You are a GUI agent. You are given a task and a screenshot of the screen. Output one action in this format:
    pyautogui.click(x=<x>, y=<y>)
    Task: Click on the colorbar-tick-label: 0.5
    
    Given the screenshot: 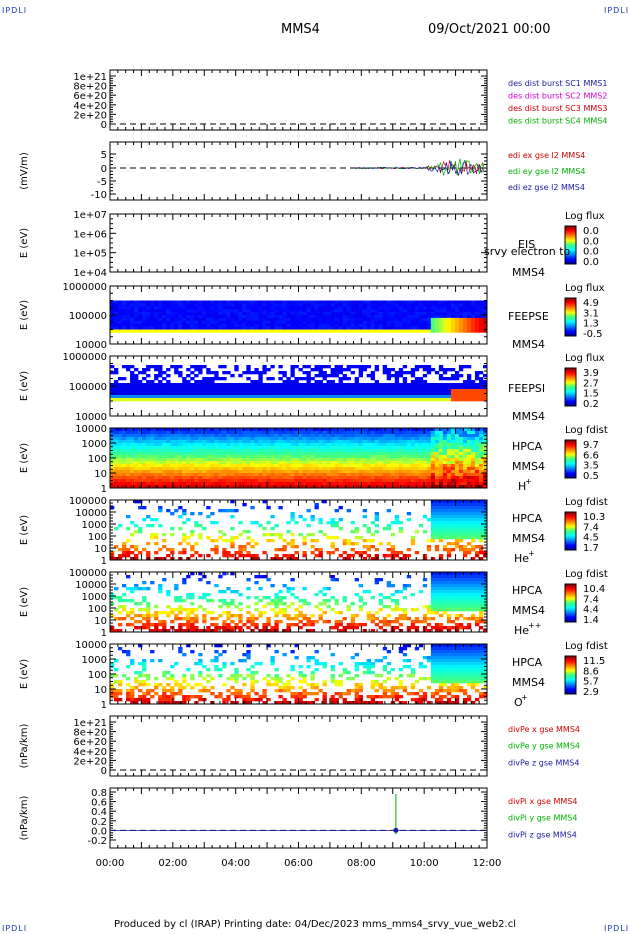 What is the action you would take?
    pyautogui.click(x=591, y=476)
    